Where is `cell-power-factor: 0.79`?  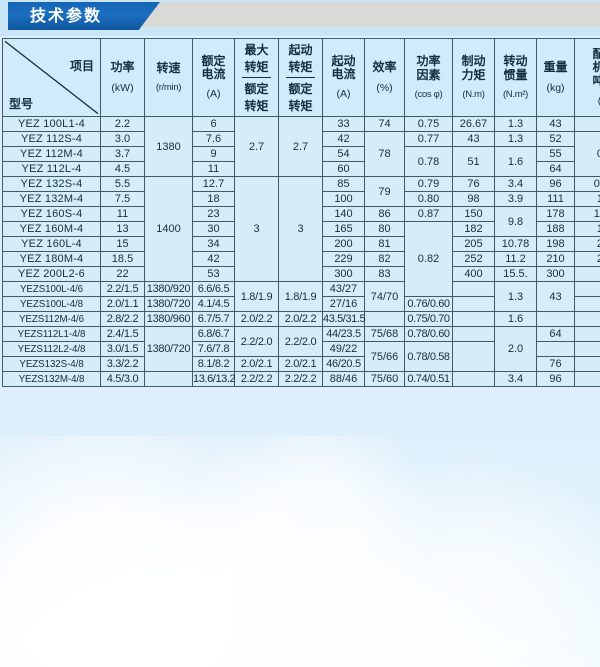
cell-power-factor: 0.79 is located at coordinates (428, 184).